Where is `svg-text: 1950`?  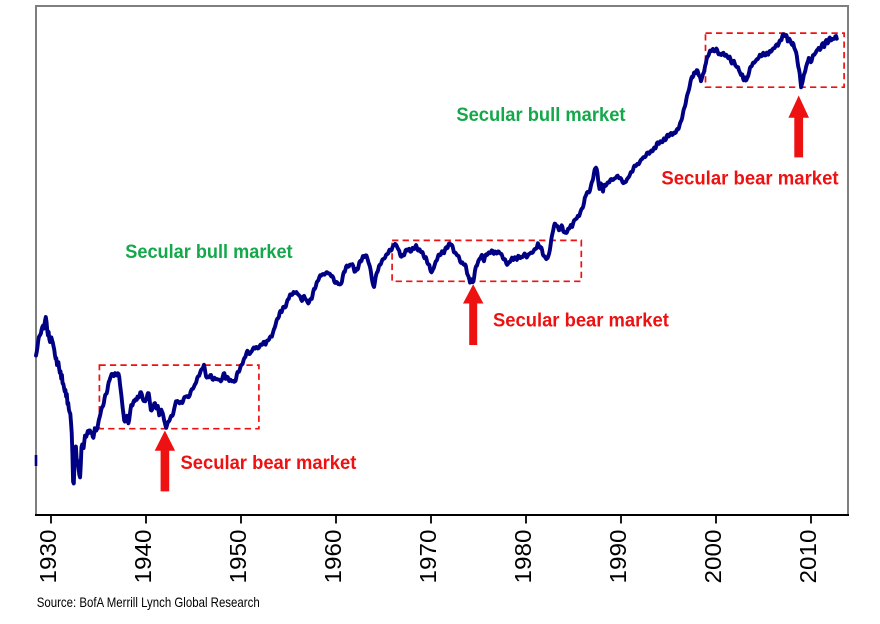
svg-text: 1950 is located at coordinates (238, 557).